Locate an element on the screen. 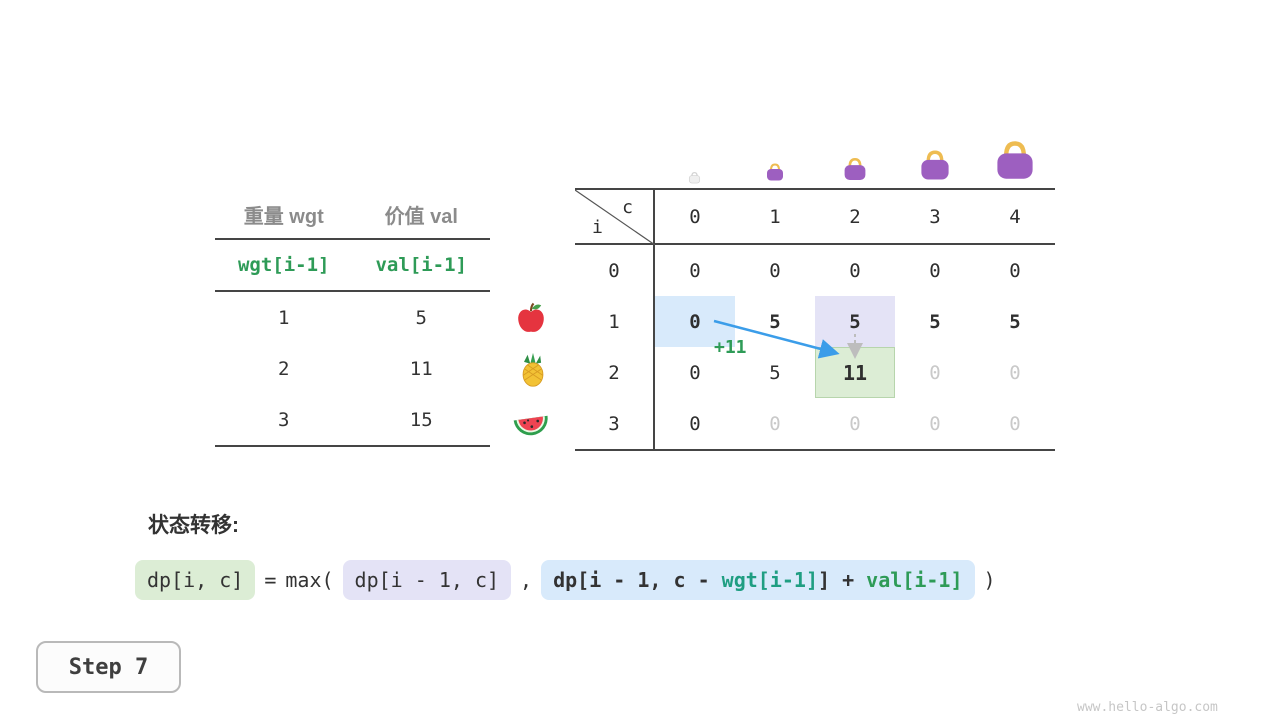  items-table-formula-row: wgt[i-1] val[i-1] is located at coordinates (352, 266).